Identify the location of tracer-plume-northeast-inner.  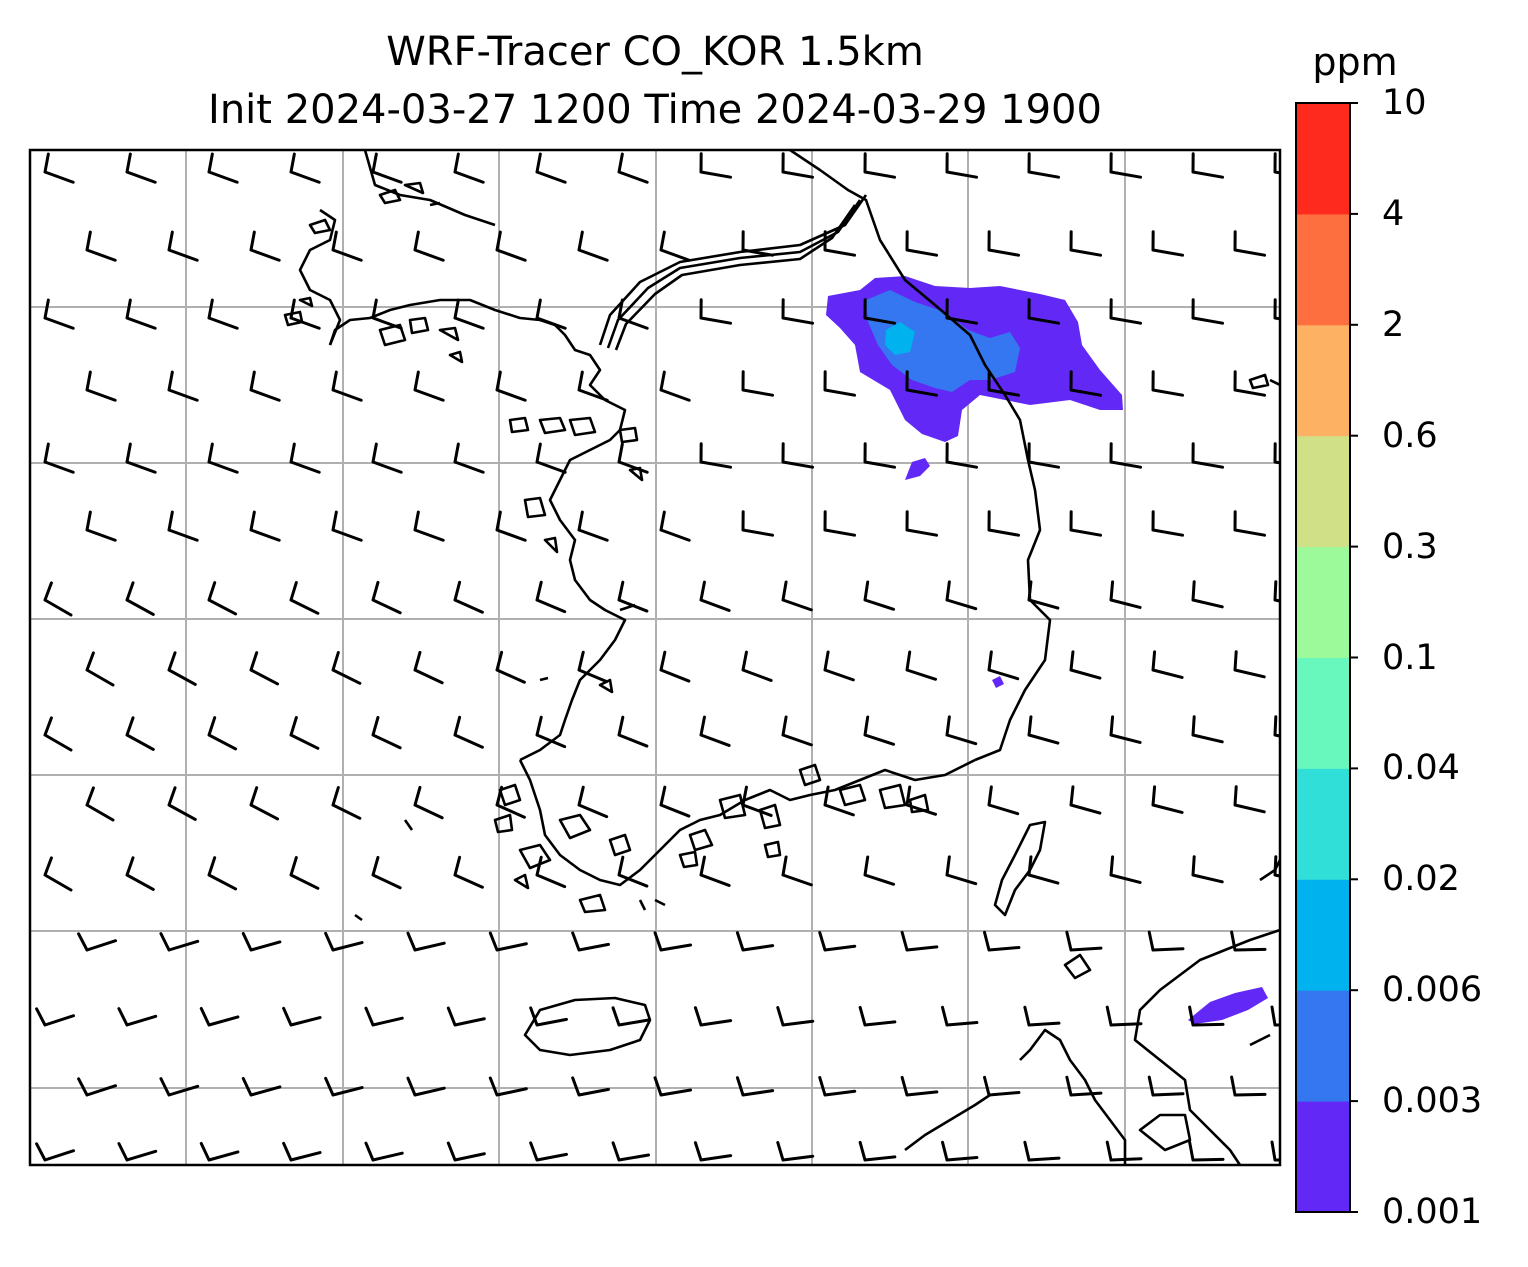
(900, 338).